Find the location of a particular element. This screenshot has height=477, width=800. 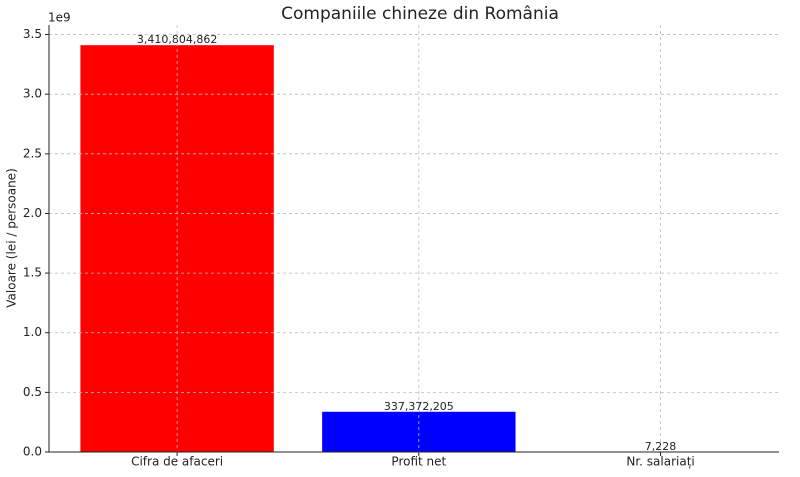

y-tick-label: 1.0 is located at coordinates (32, 332).